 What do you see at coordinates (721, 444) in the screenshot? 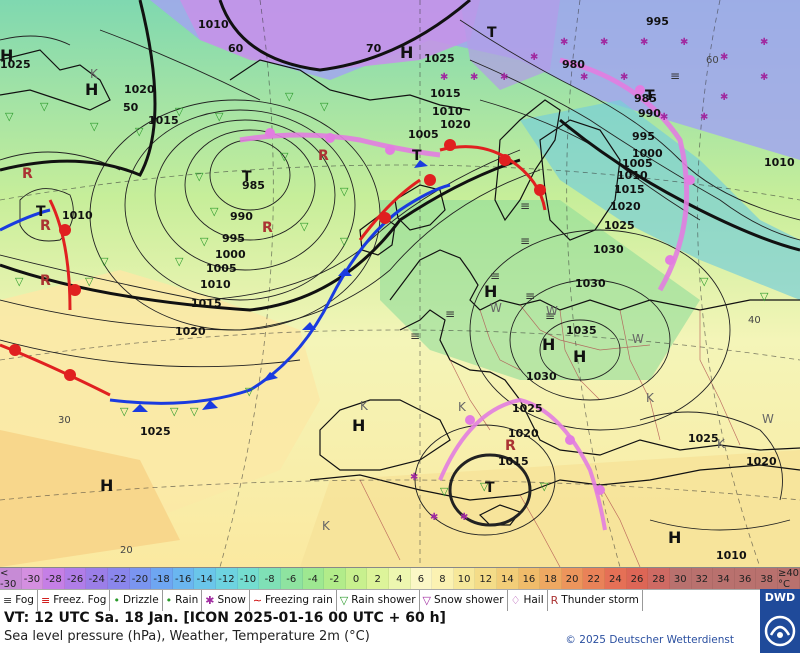
I see `svg-text: K` at bounding box center [721, 444].